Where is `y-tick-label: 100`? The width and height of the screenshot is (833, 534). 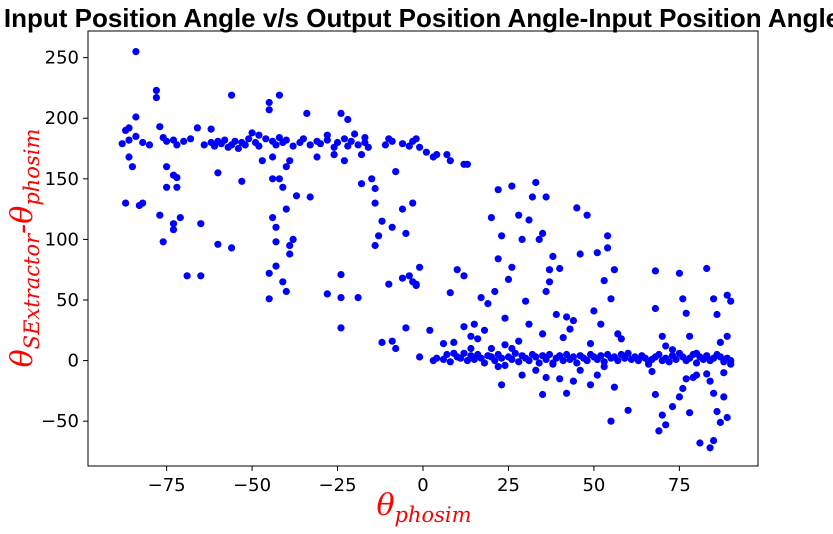 y-tick-label: 100 is located at coordinates (62, 239).